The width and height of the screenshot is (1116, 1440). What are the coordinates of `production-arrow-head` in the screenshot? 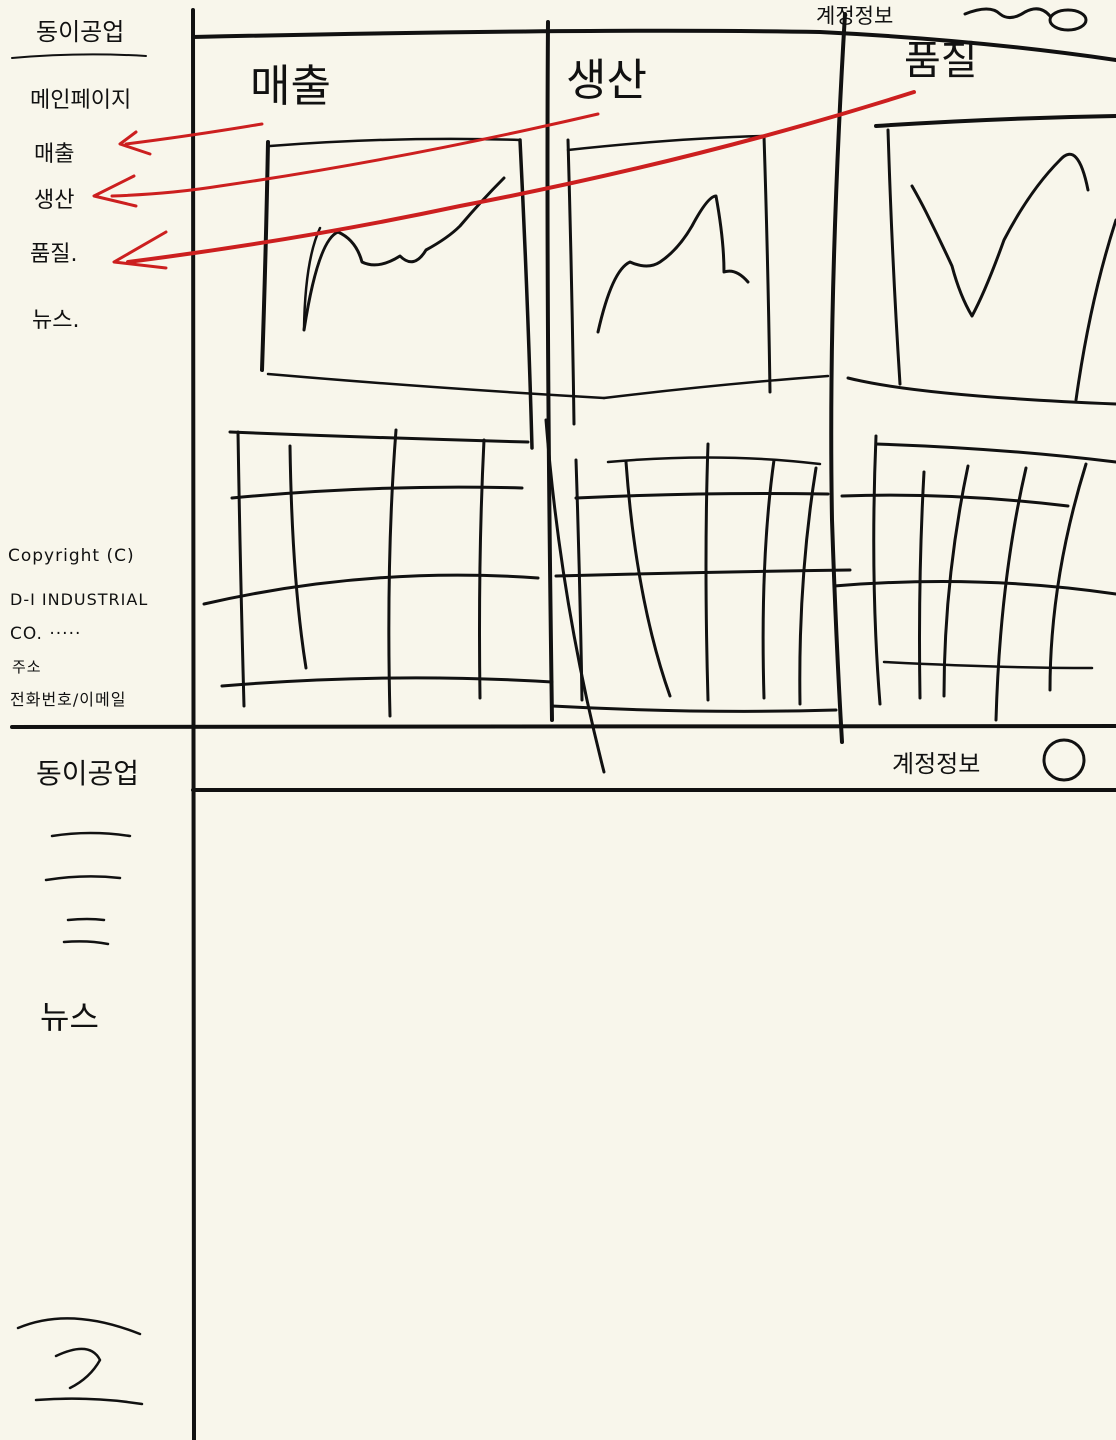 It's located at (115, 191).